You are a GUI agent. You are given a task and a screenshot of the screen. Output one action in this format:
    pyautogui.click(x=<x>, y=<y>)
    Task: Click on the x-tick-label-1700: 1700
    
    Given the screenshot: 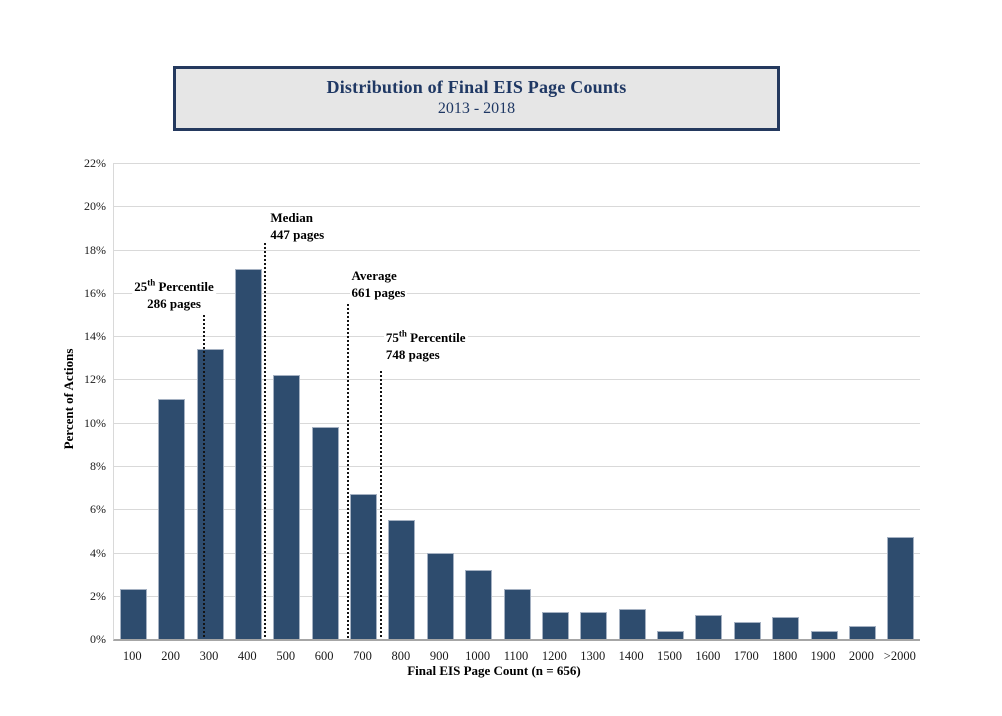 What is the action you would take?
    pyautogui.click(x=746, y=656)
    